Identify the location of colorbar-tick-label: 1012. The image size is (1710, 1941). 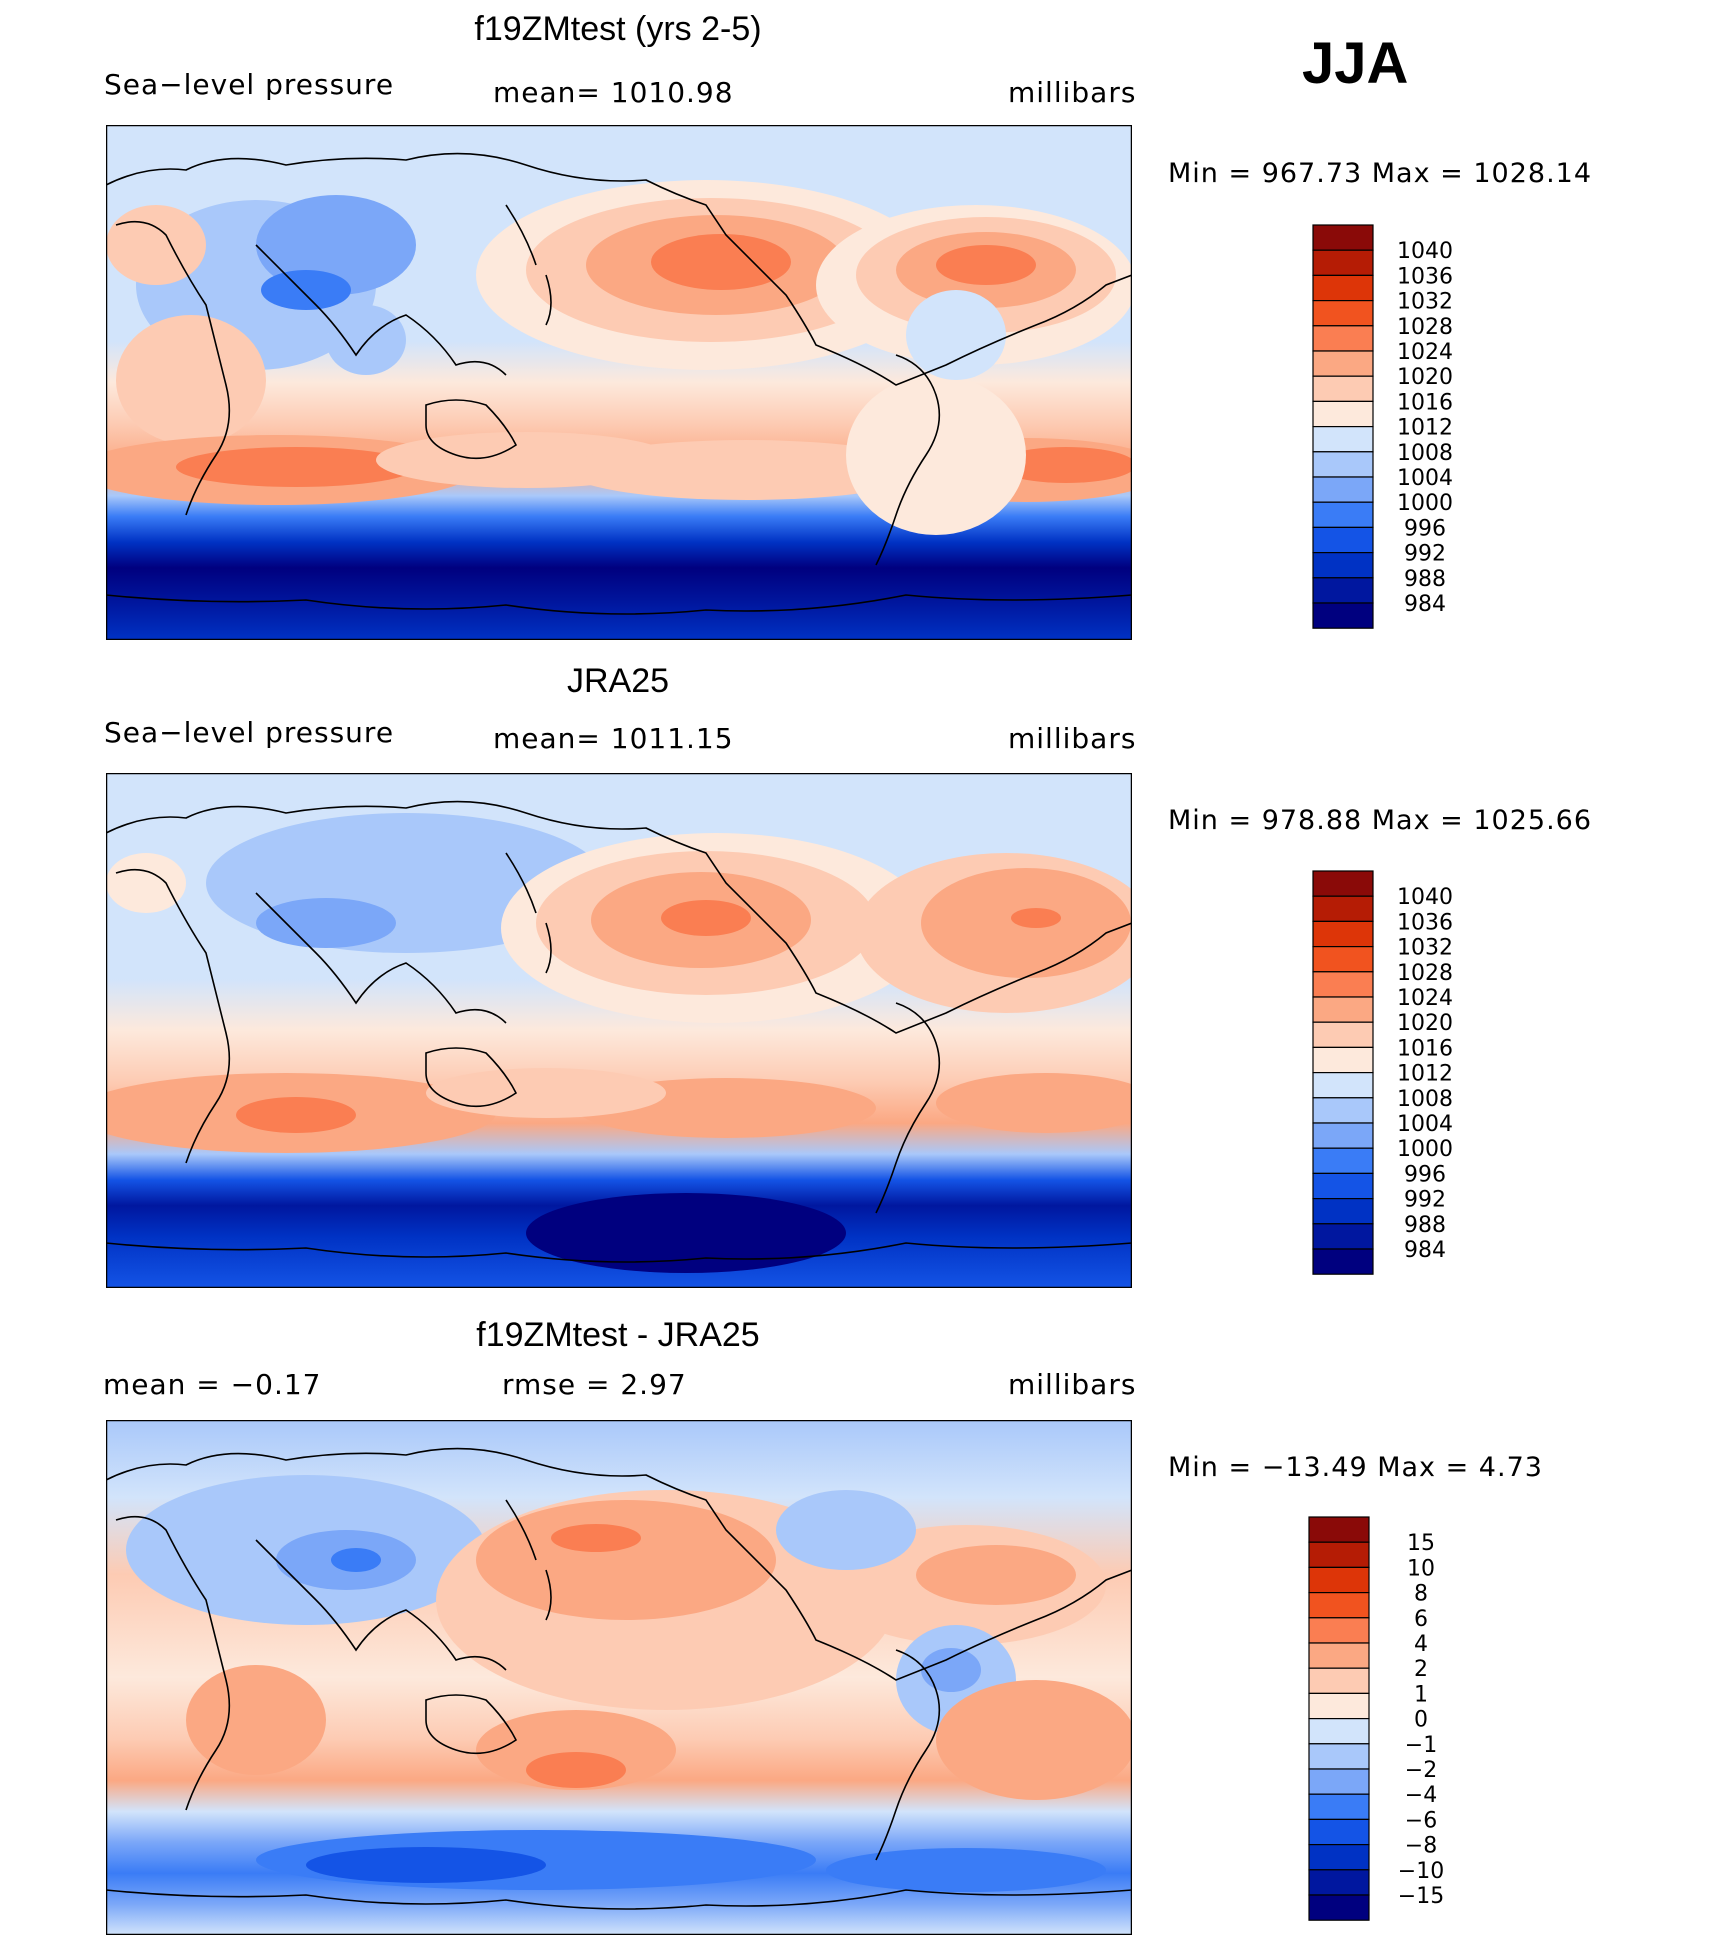
(1425, 1074).